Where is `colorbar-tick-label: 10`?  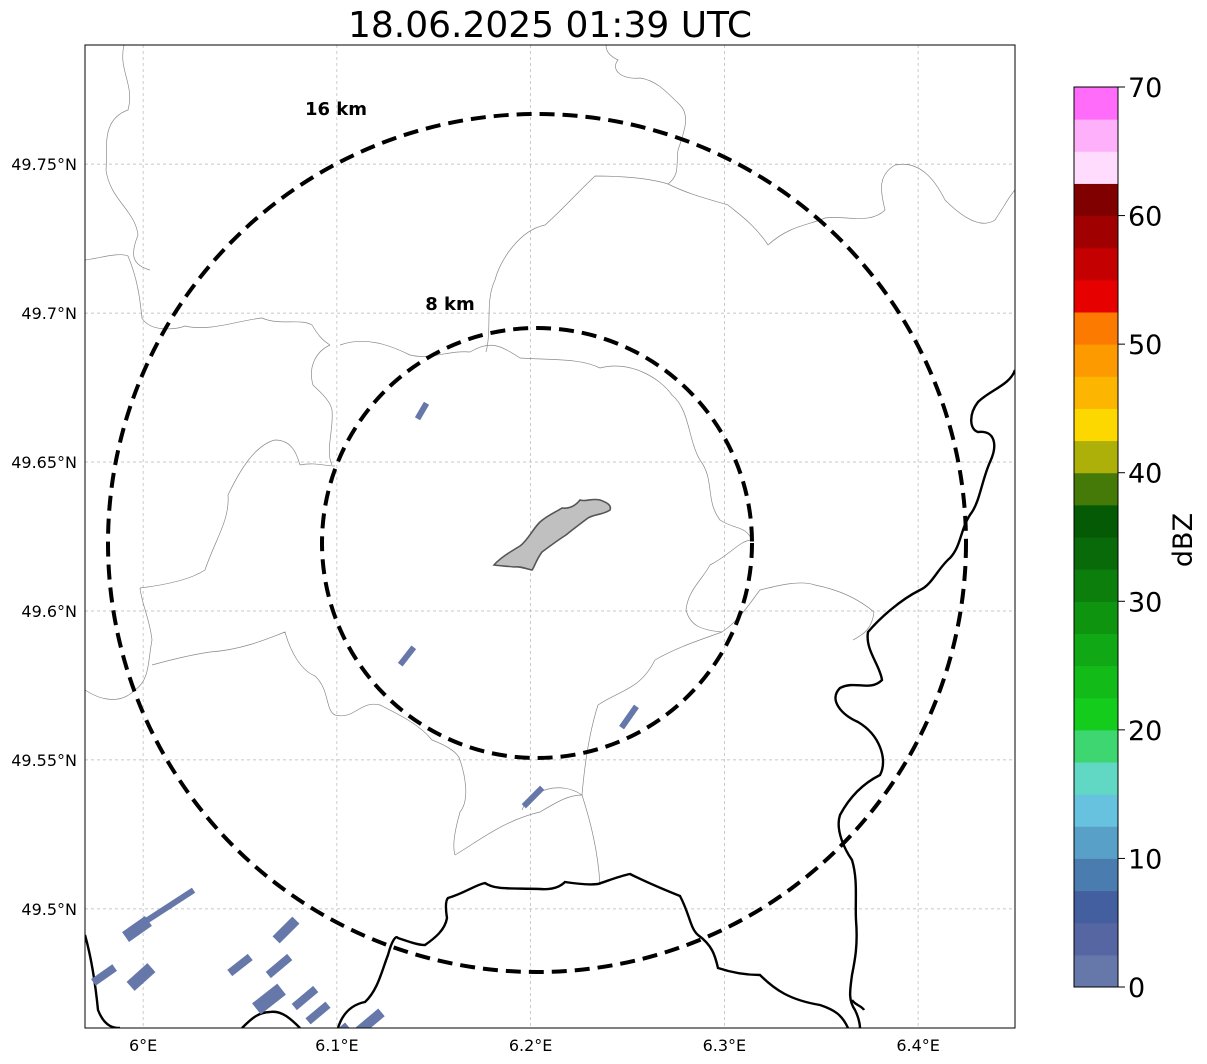 colorbar-tick-label: 10 is located at coordinates (1145, 859).